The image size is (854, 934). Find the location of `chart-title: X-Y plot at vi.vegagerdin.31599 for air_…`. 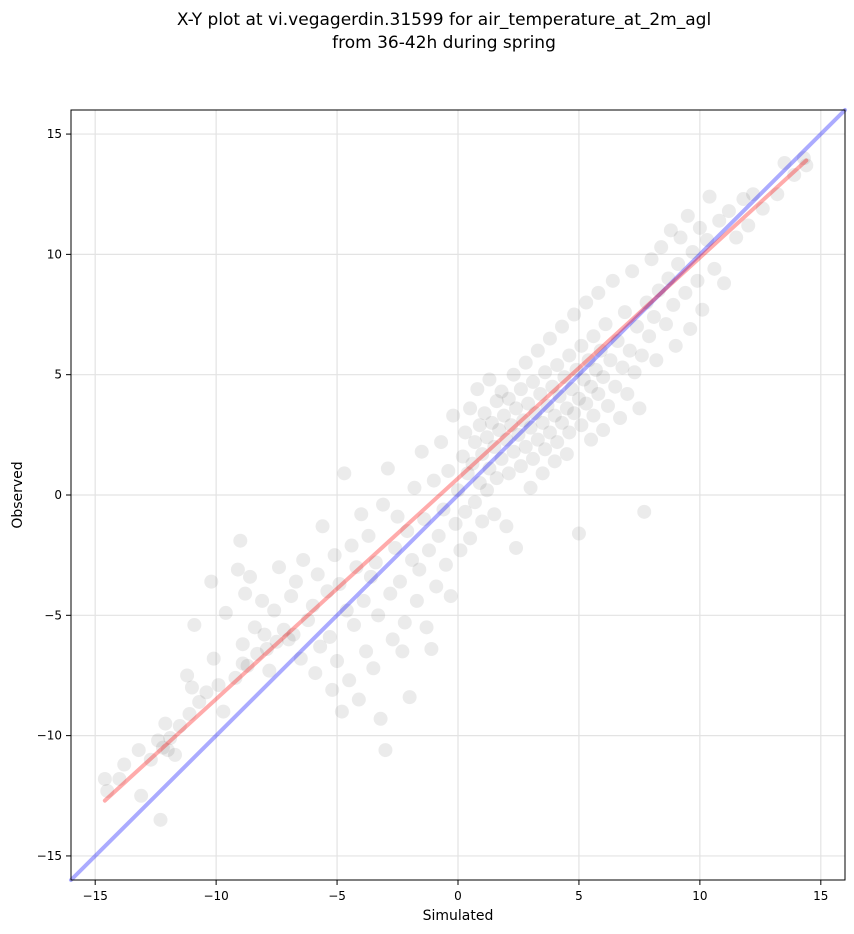

chart-title: X-Y plot at vi.vegagerdin.31599 for air_… is located at coordinates (444, 20).